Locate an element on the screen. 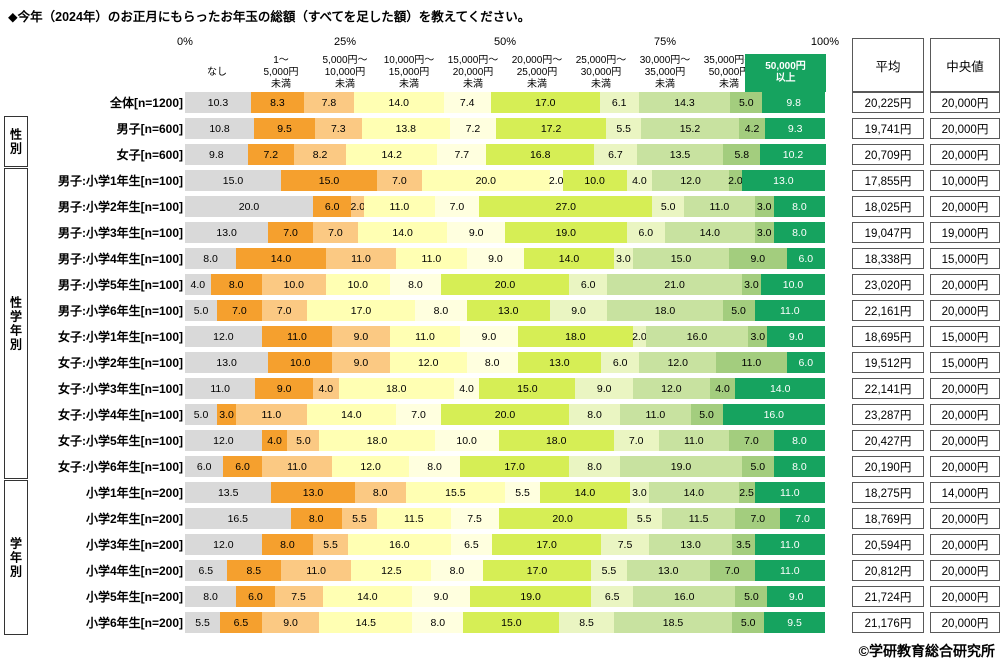  segment-value-label: 17.0 is located at coordinates (545, 102).